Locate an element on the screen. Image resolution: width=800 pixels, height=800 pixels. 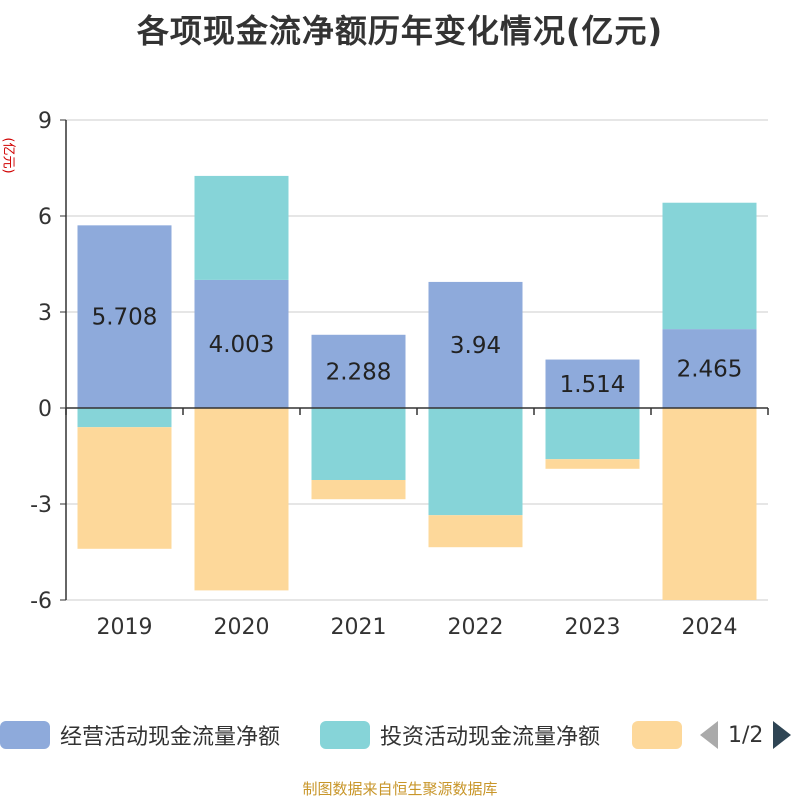
chart-title: 各项现金流净额历年变化情况(亿元) is located at coordinates (400, 31).